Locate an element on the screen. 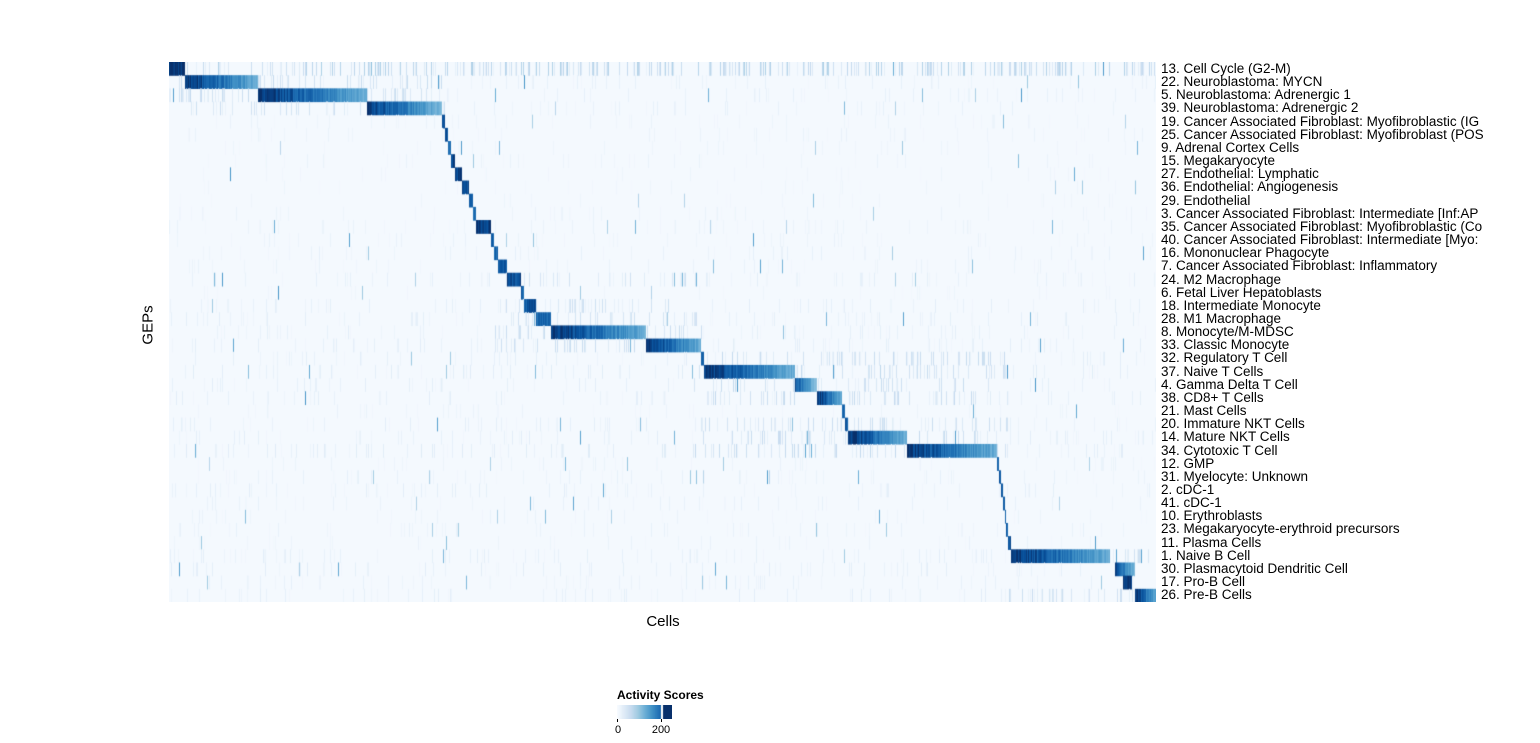 The width and height of the screenshot is (1540, 743). row-label: 41. cDC-1 is located at coordinates (1191, 503).